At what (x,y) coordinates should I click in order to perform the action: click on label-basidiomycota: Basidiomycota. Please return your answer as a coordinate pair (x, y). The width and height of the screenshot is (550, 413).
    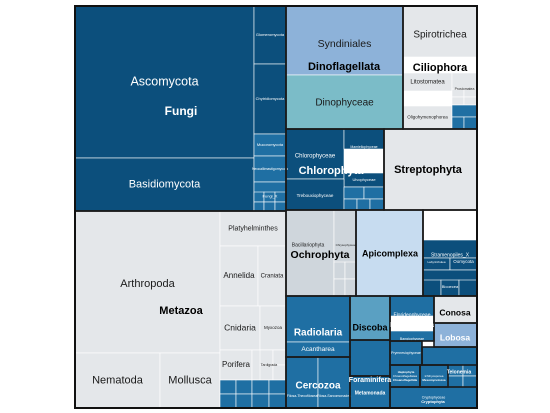
    Looking at the image, I should click on (165, 184).